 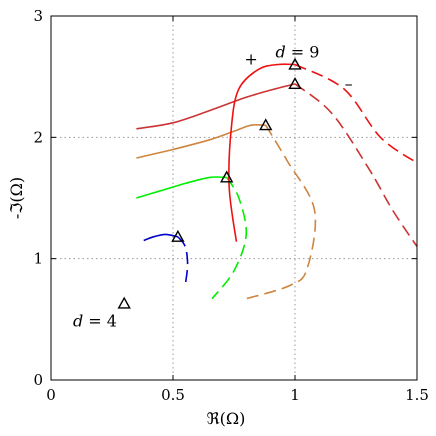 What do you see at coordinates (38, 259) in the screenshot?
I see `y-tick-label: 1` at bounding box center [38, 259].